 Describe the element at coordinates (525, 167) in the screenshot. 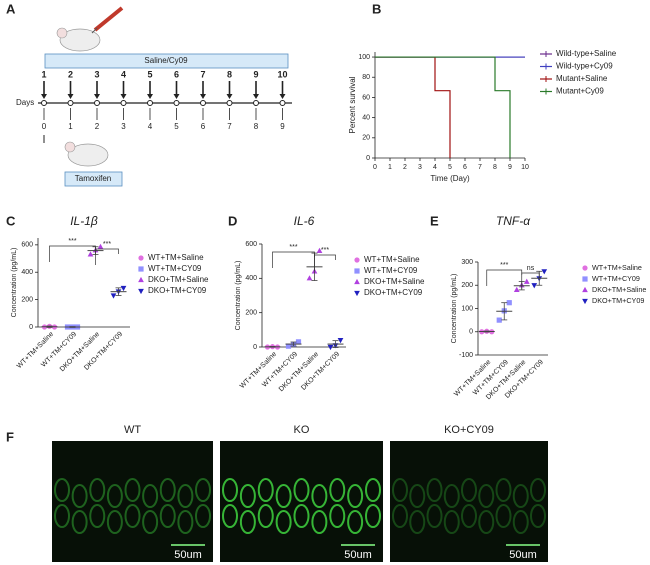

I see `x-tick-label: 10` at that location.